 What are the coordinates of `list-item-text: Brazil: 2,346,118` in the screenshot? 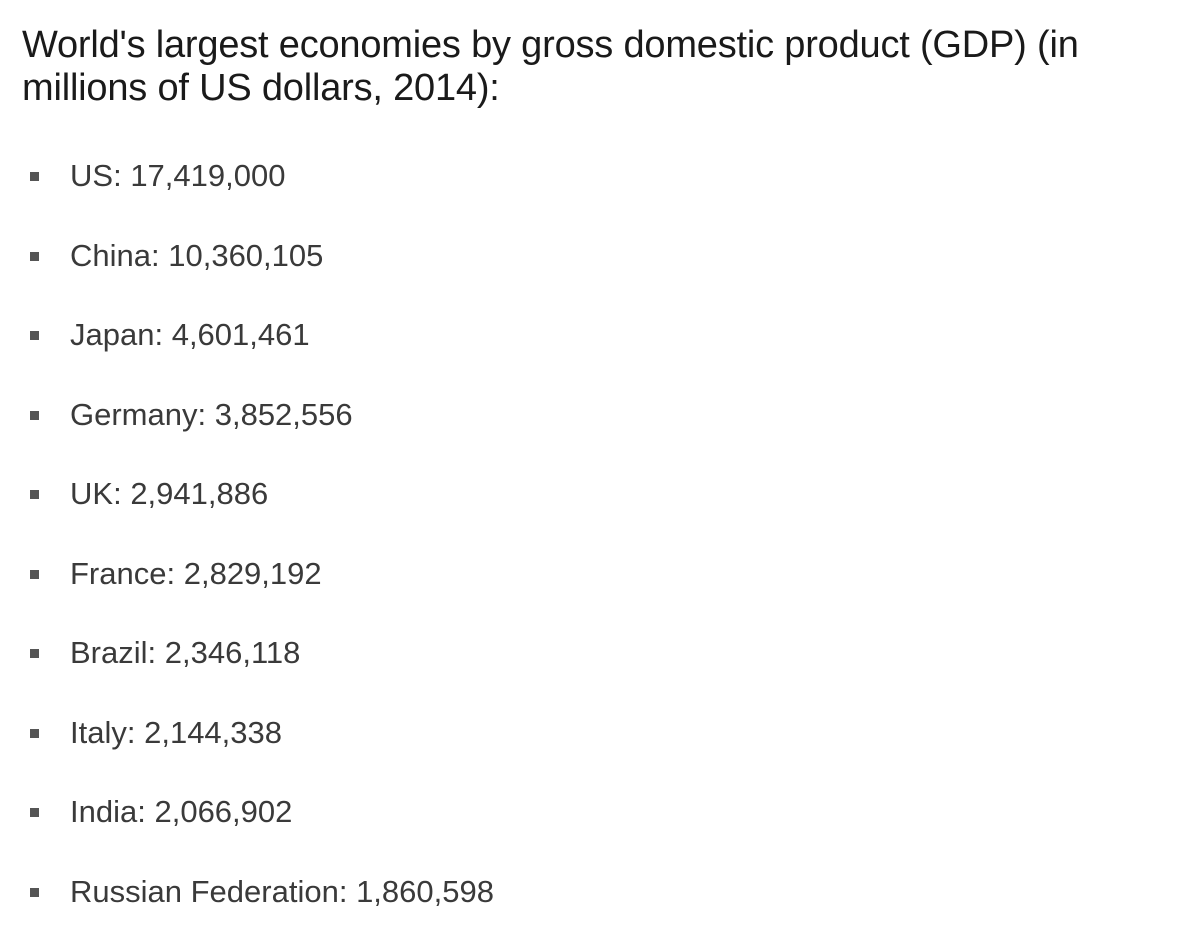 It's located at (185, 652).